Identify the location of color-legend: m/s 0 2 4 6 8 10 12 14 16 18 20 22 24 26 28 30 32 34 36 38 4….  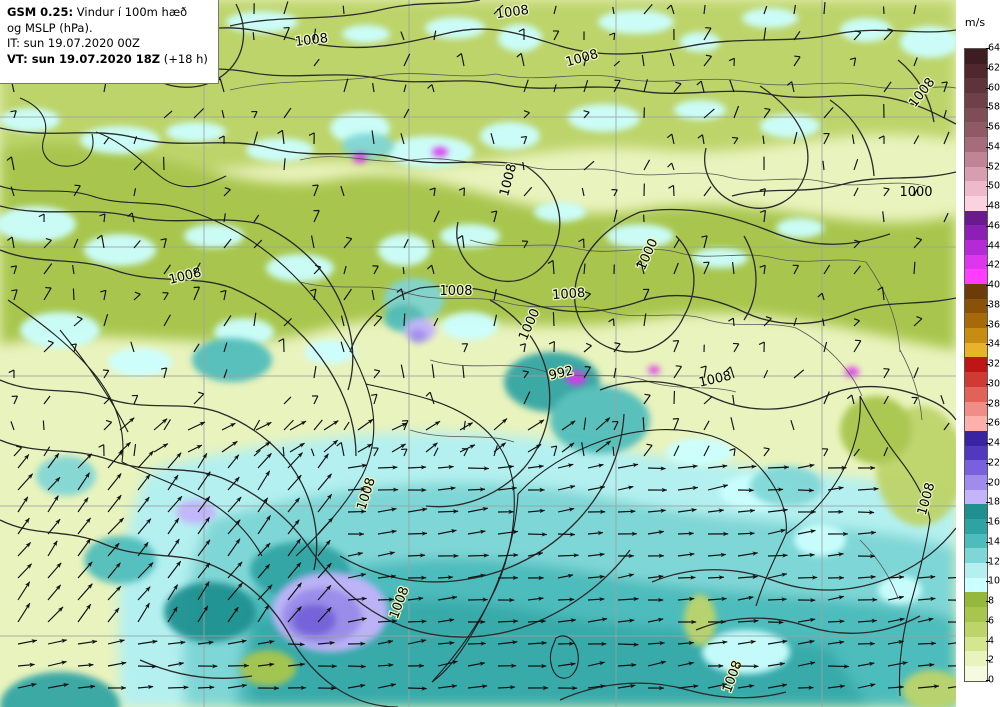
(978, 353).